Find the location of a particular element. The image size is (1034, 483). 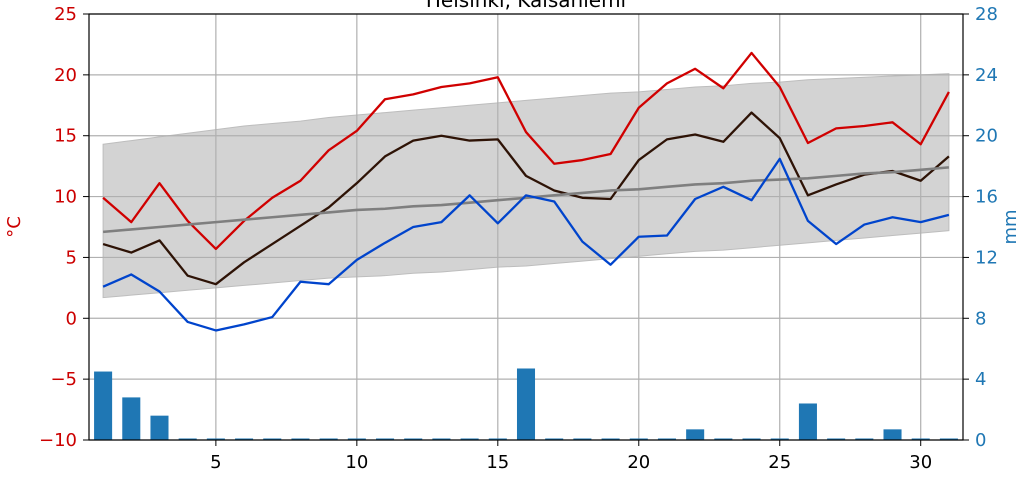

y-tick-label-left: 20 is located at coordinates (65, 75).